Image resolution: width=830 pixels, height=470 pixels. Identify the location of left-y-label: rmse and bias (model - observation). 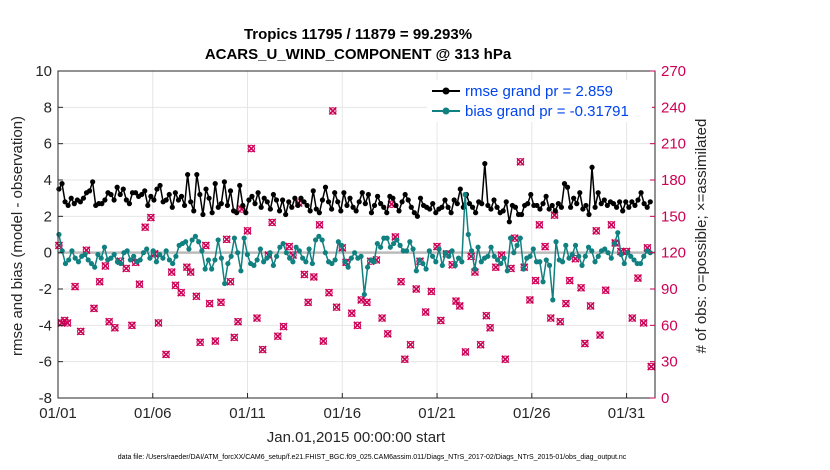
(17, 236).